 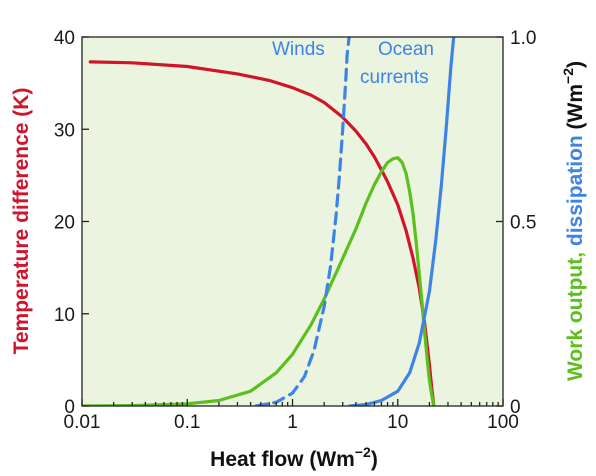 I want to click on y-left-tick-label-1: 10, so click(x=64, y=315).